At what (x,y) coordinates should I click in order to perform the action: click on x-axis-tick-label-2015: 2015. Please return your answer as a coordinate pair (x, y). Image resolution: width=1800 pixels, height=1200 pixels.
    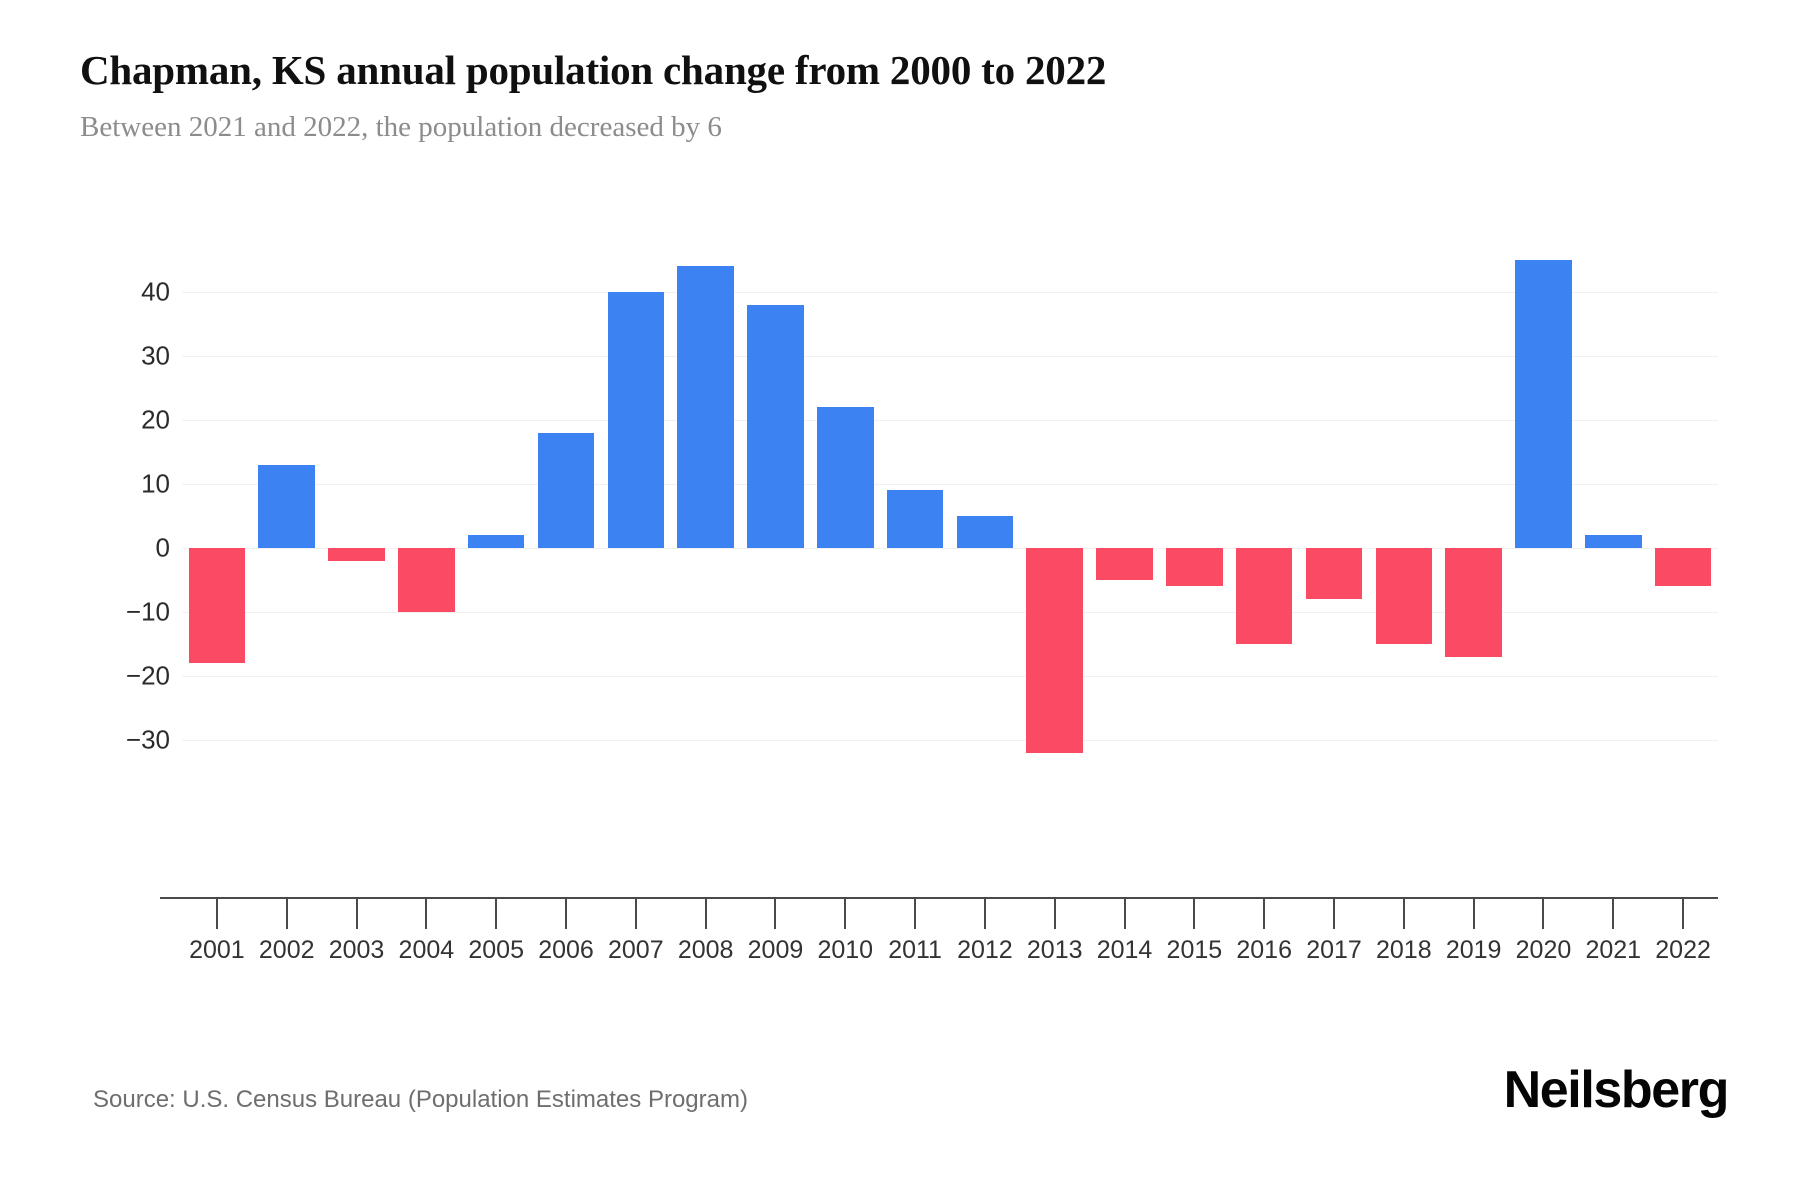
    Looking at the image, I should click on (1194, 950).